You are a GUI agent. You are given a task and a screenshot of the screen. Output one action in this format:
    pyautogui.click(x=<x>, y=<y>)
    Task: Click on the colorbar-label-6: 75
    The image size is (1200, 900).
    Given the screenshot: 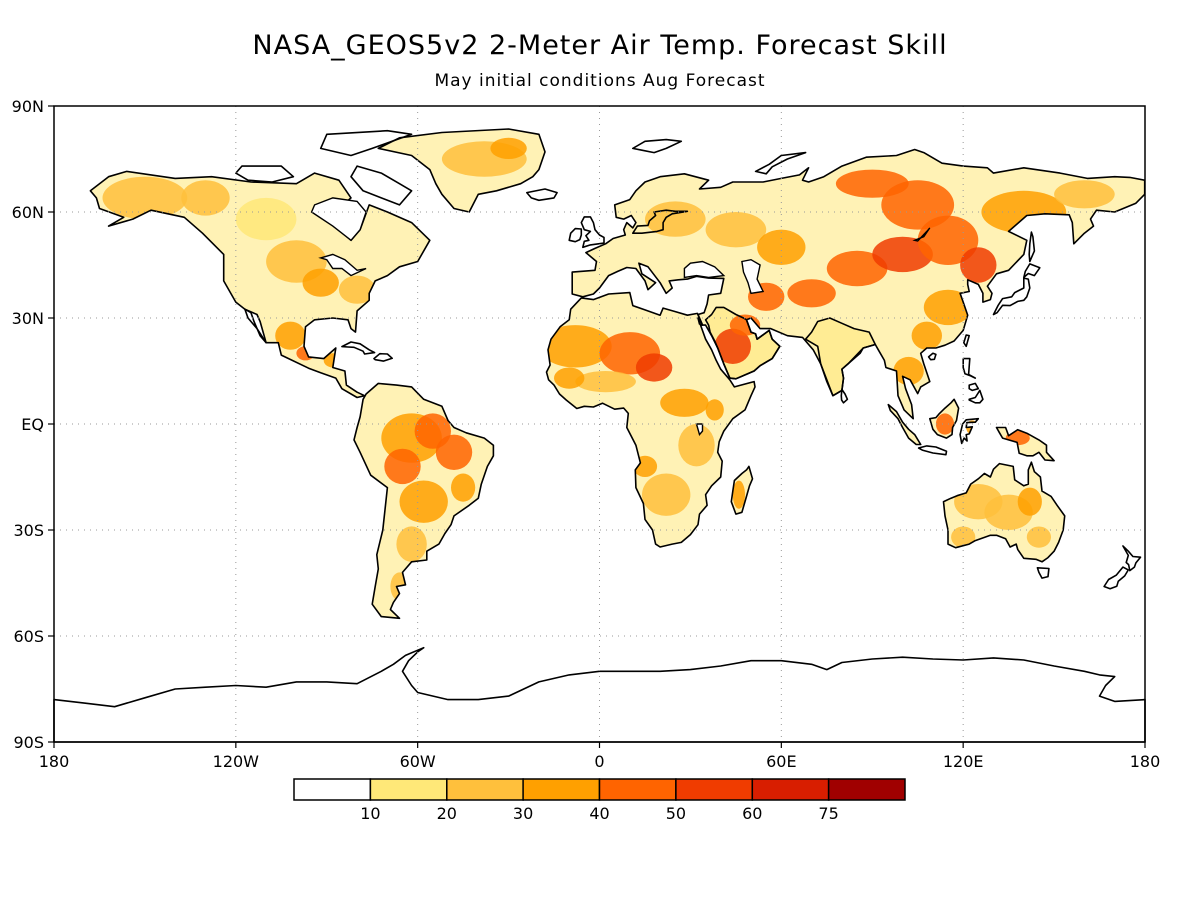 What is the action you would take?
    pyautogui.click(x=828, y=813)
    